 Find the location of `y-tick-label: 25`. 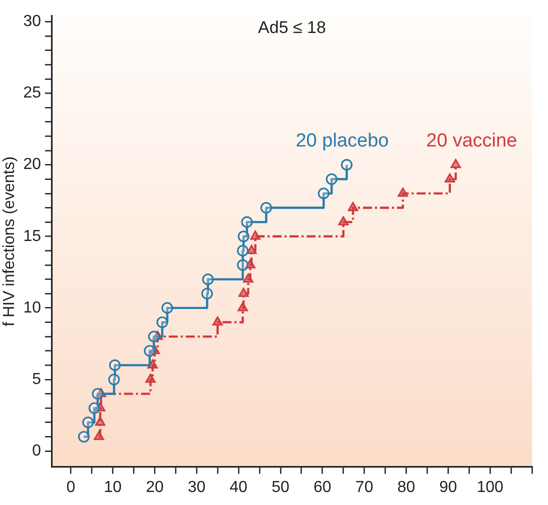

y-tick-label: 25 is located at coordinates (32, 93).